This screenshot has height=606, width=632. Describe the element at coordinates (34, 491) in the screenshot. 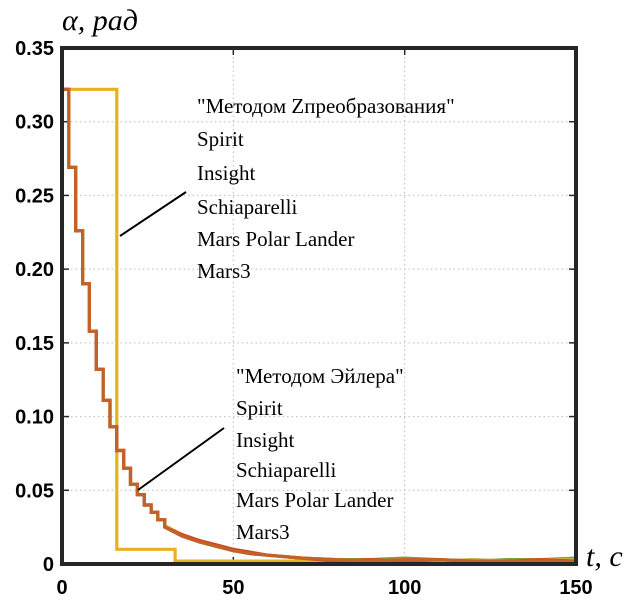

I see `y-tick-label: 0.05` at that location.